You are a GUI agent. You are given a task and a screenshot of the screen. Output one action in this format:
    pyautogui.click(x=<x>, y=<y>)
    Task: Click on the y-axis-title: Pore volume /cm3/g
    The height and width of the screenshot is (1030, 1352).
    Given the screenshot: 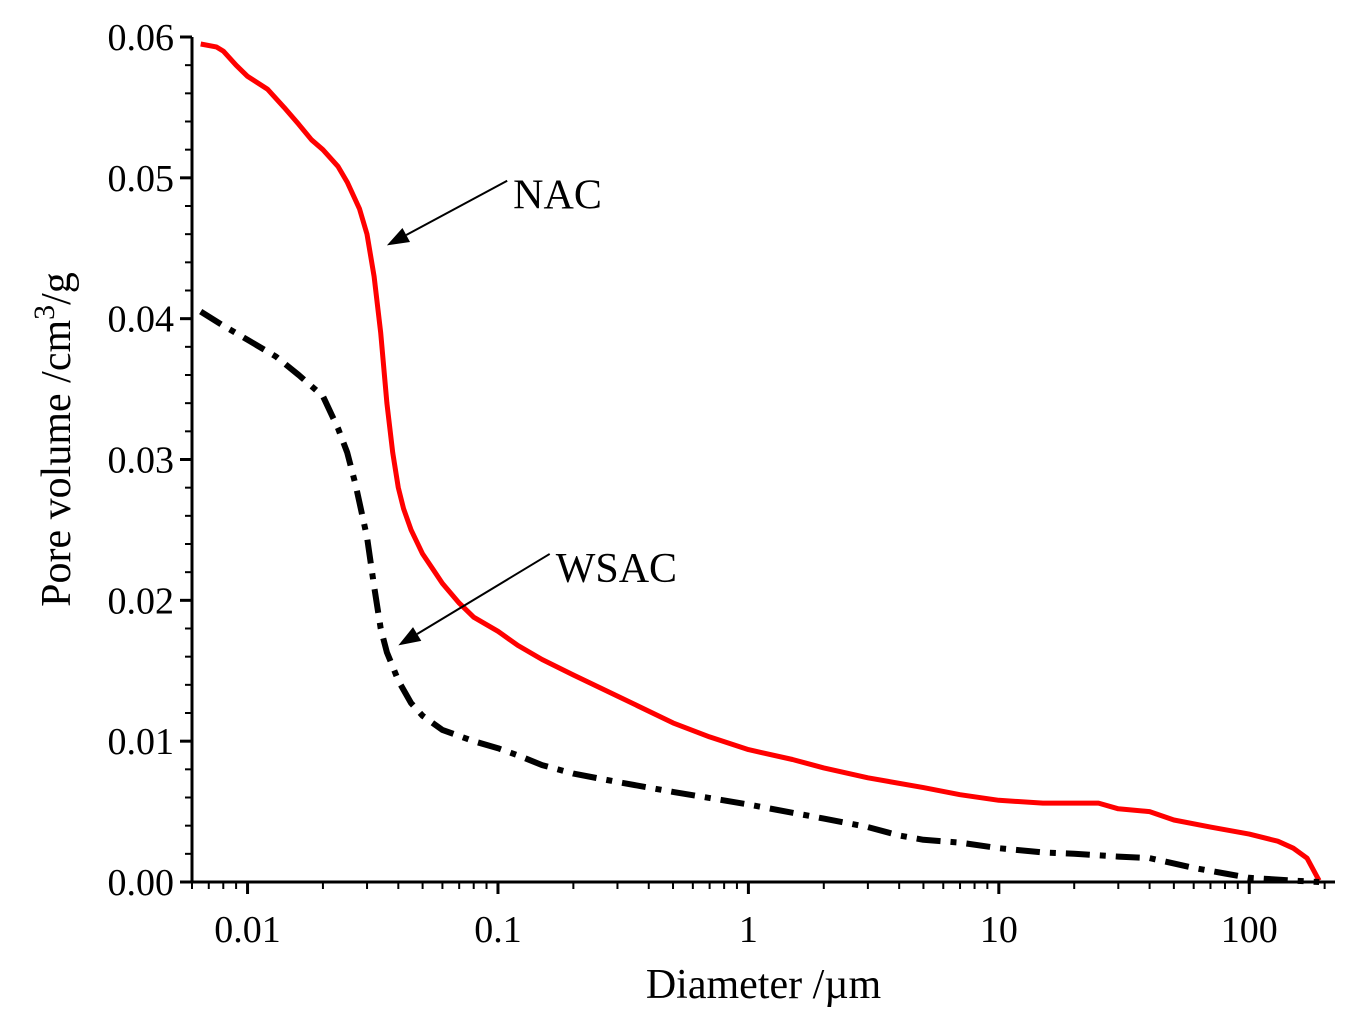 What is the action you would take?
    pyautogui.click(x=54, y=439)
    